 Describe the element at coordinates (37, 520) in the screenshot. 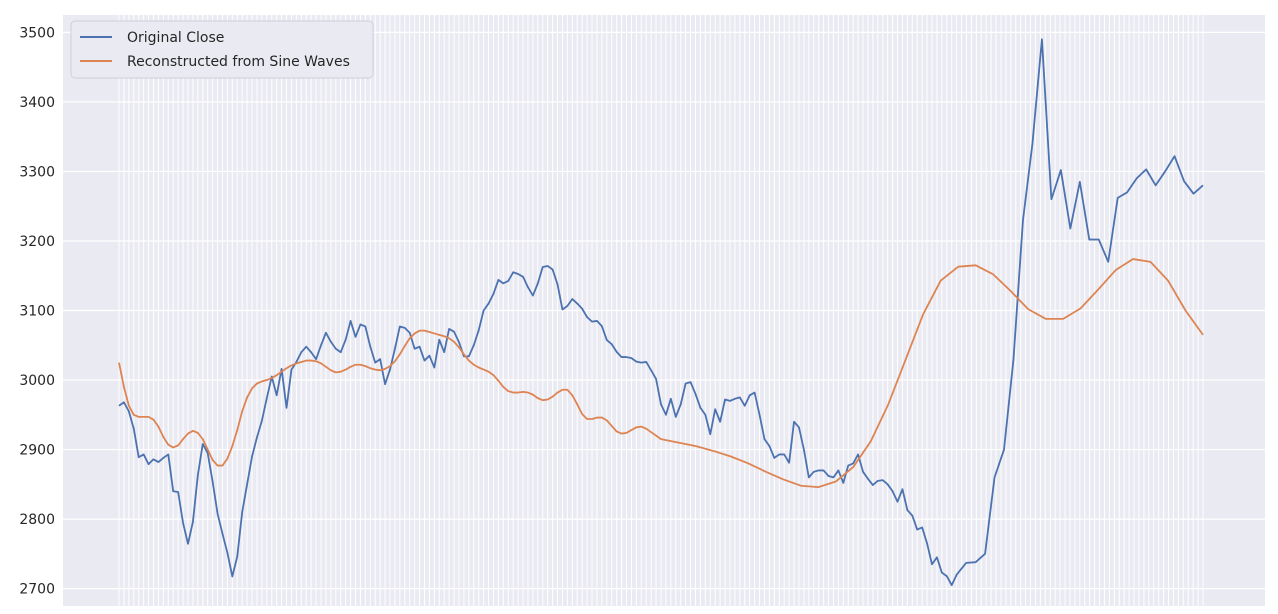

I see `y-tick-label: 2800` at that location.